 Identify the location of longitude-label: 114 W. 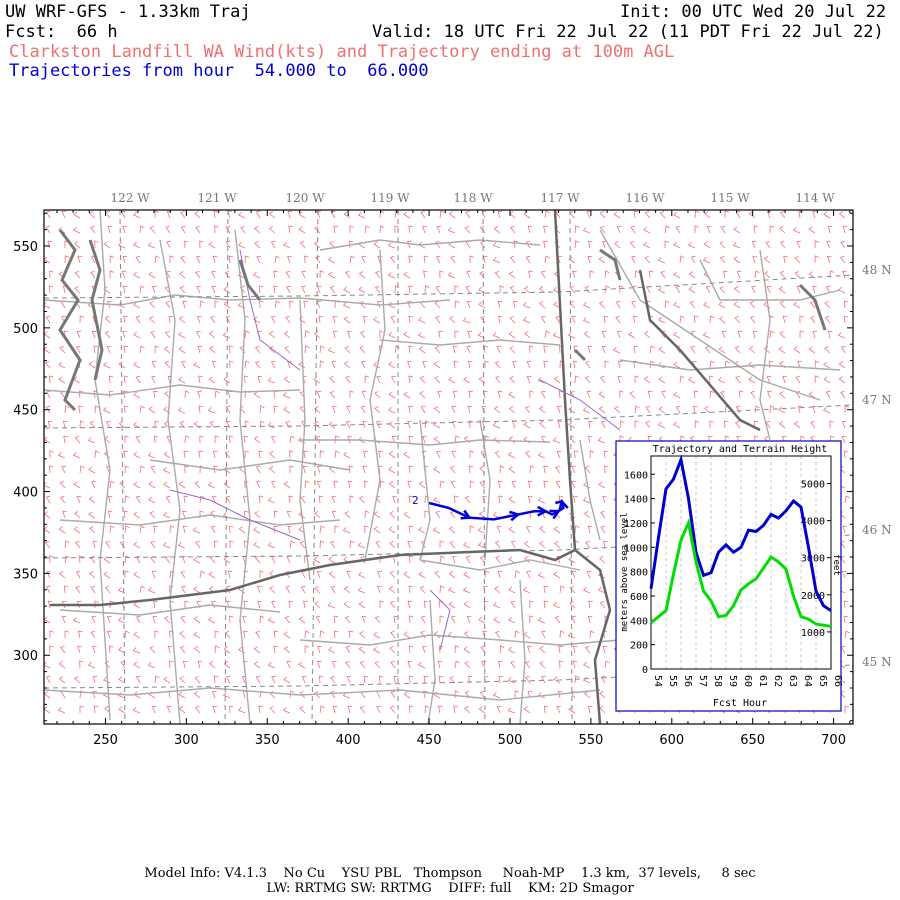
(815, 198).